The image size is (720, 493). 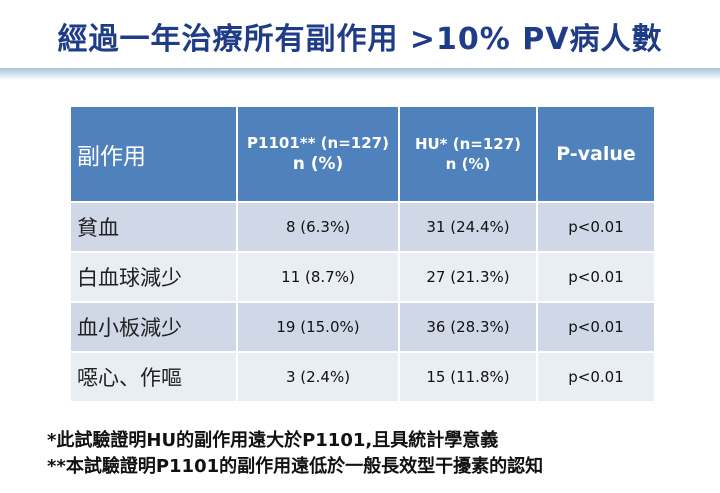 I want to click on cell-p1101: 3 (2.4%), so click(x=318, y=376).